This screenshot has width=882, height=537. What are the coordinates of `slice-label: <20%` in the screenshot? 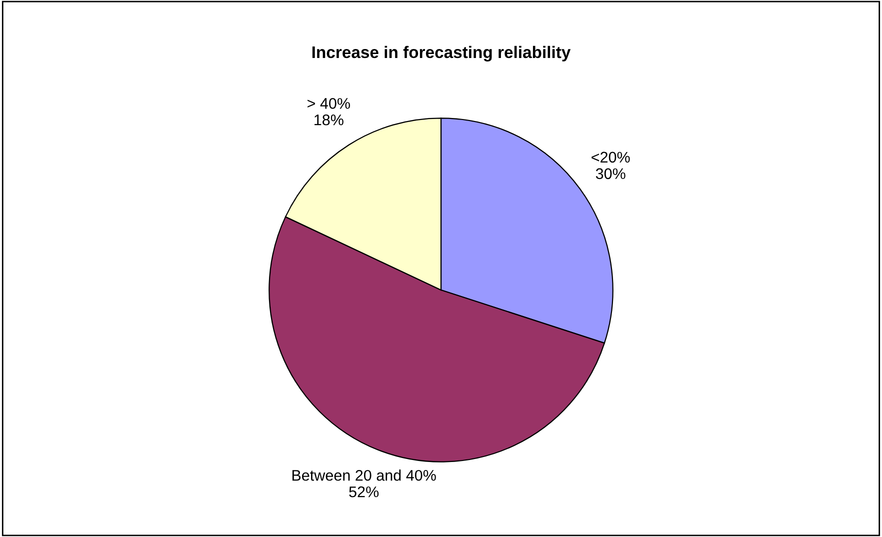 It's located at (611, 157).